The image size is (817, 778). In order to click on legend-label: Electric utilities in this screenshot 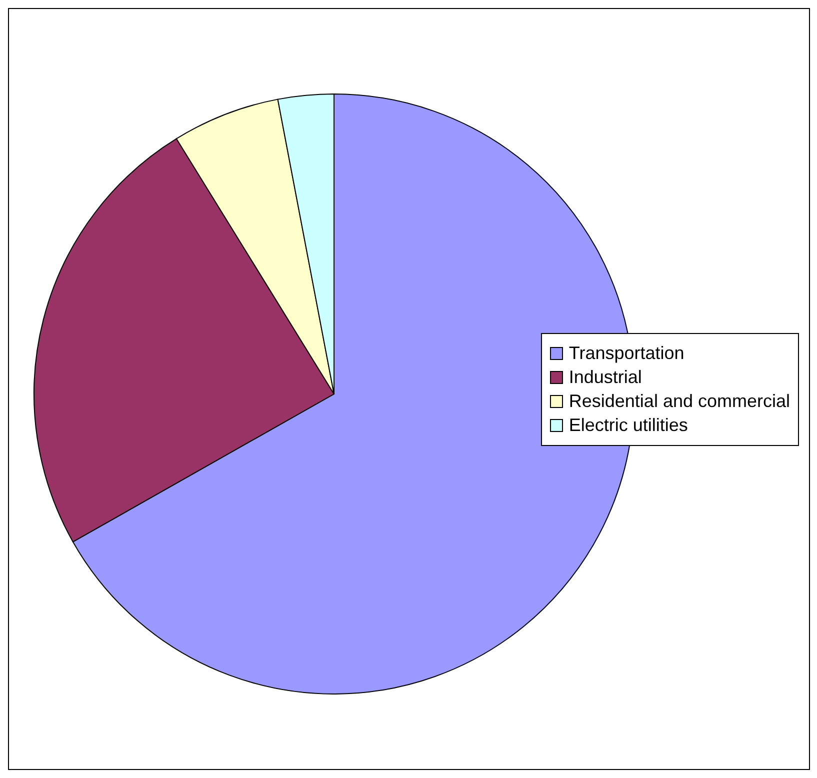, I will do `click(628, 425)`.